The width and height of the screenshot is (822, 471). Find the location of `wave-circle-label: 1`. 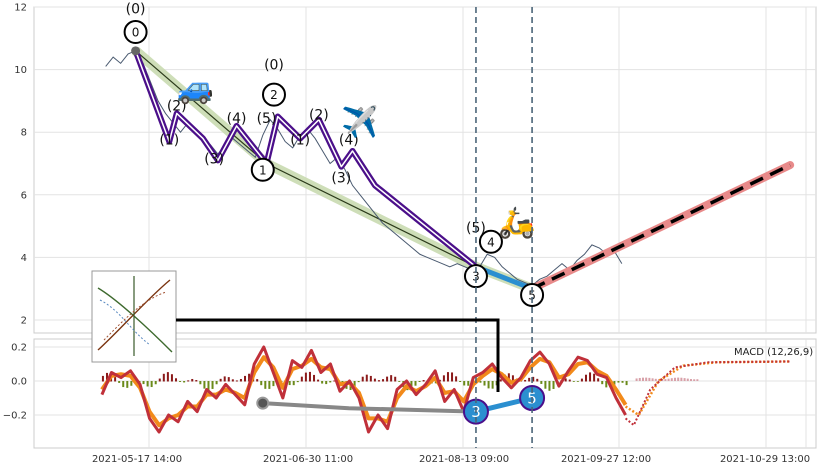

wave-circle-label: 1 is located at coordinates (263, 170).